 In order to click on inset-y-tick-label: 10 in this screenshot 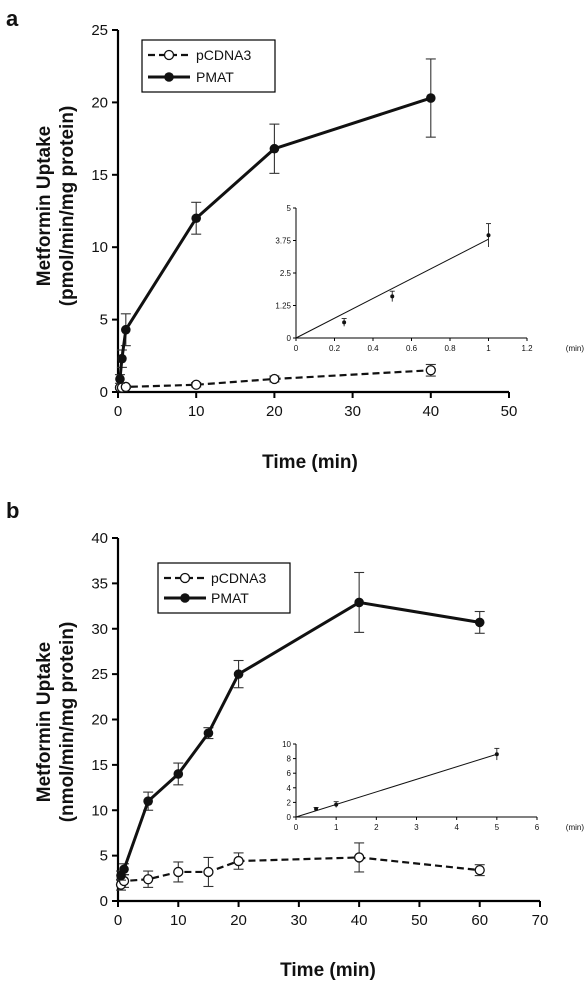, I will do `click(286, 744)`.